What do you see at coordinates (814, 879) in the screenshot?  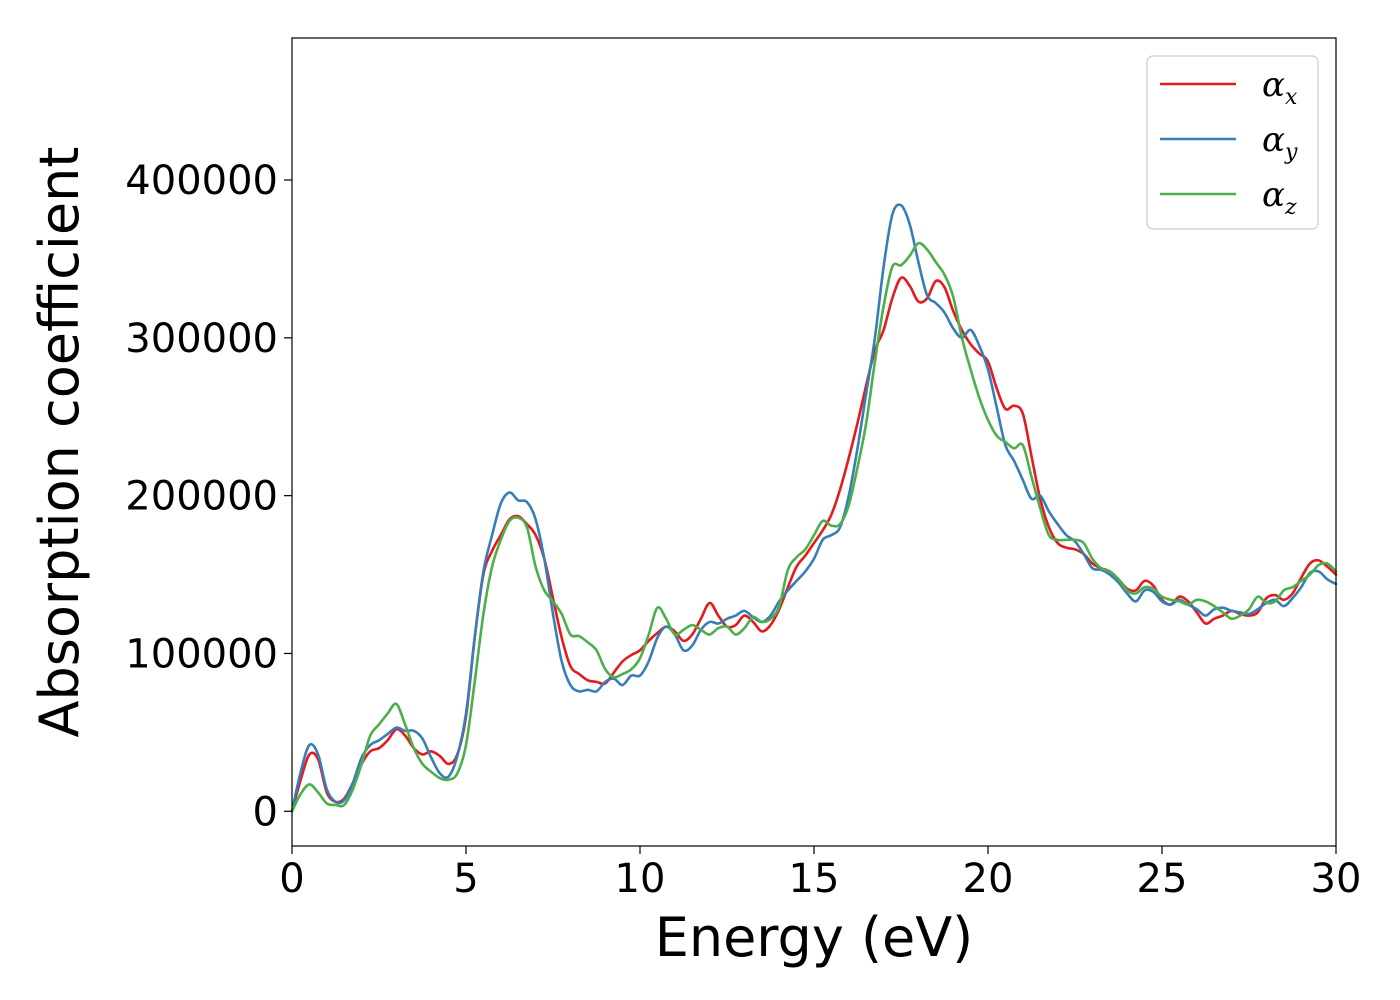 I see `x-tick-label: 15` at bounding box center [814, 879].